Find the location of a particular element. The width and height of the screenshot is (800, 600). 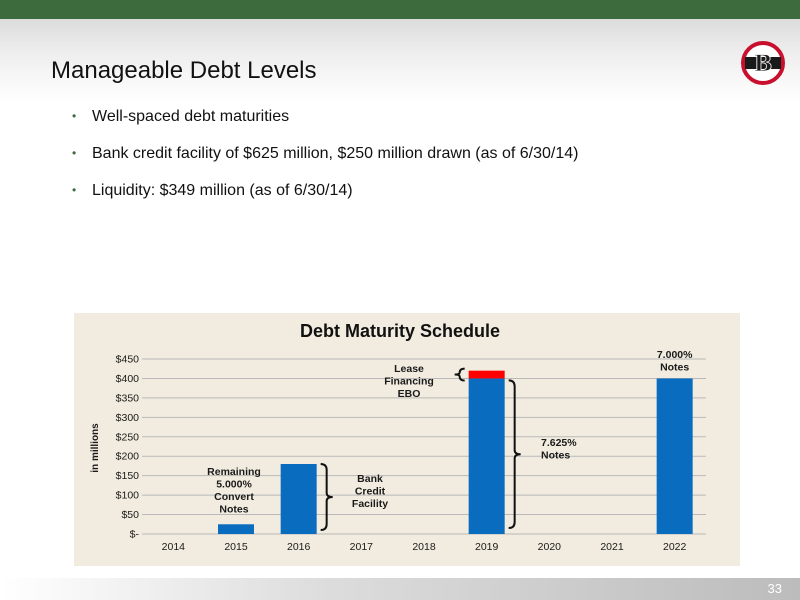

x-tick-label: 2017 is located at coordinates (362, 547).